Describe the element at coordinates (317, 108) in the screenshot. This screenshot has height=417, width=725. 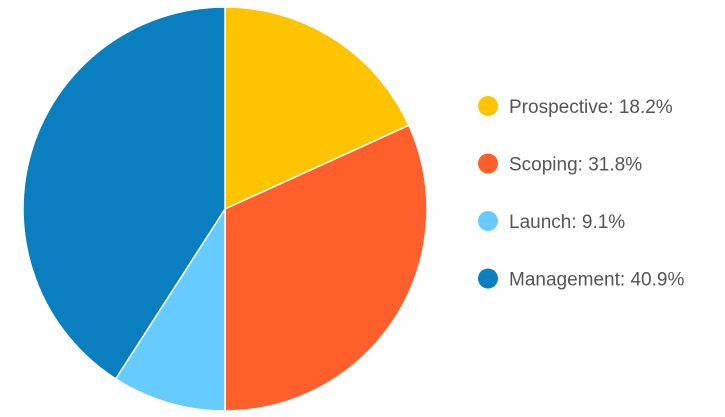
I see `pie-slice-prospective` at that location.